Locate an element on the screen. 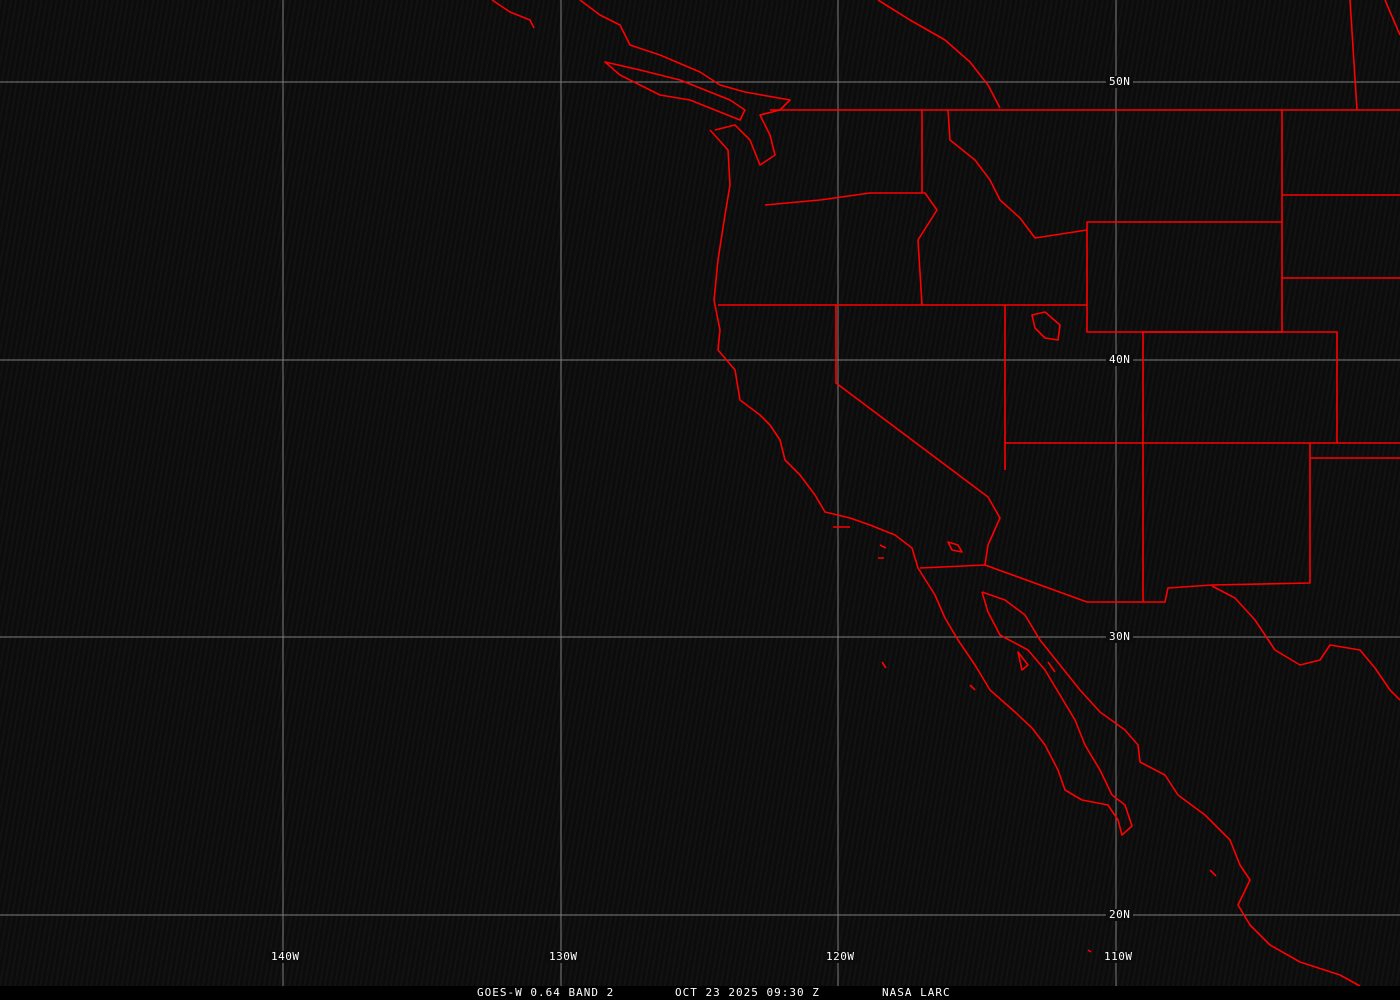 The width and height of the screenshot is (1400, 1000). mexico-border is located at coordinates (1066, 583).